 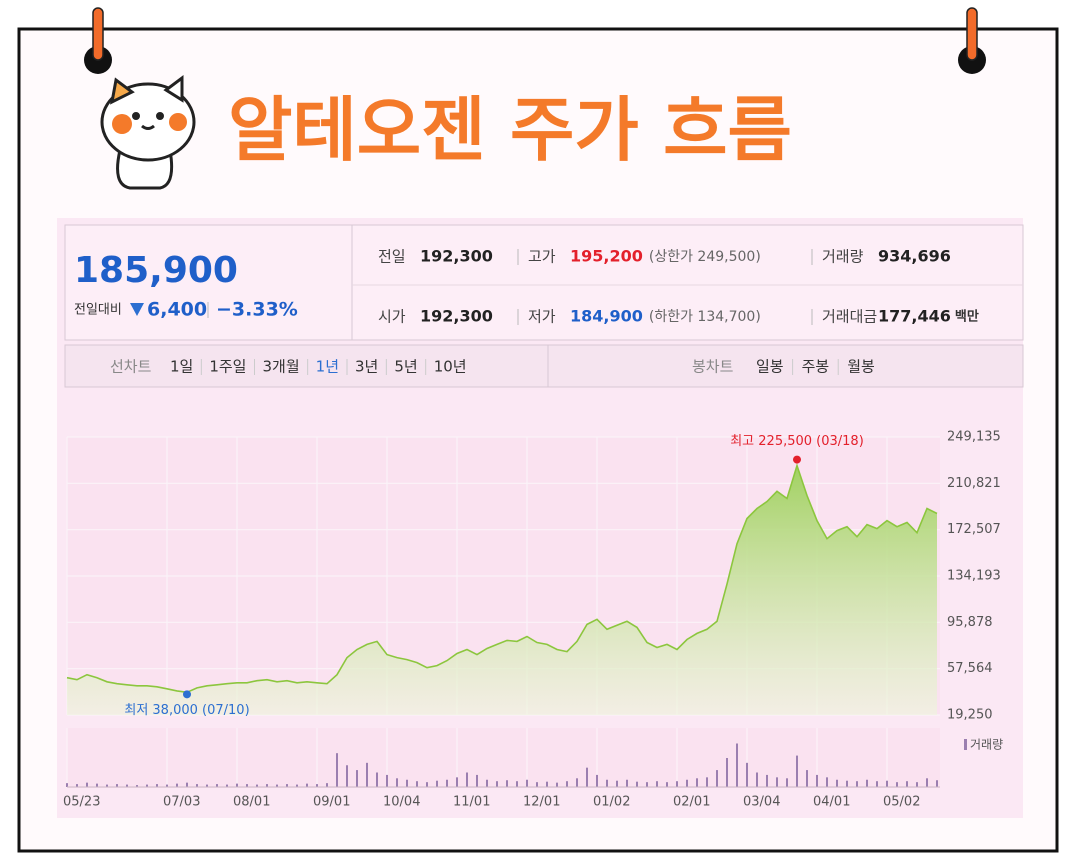 What do you see at coordinates (849, 317) in the screenshot?
I see `quote-label: 거래대금` at bounding box center [849, 317].